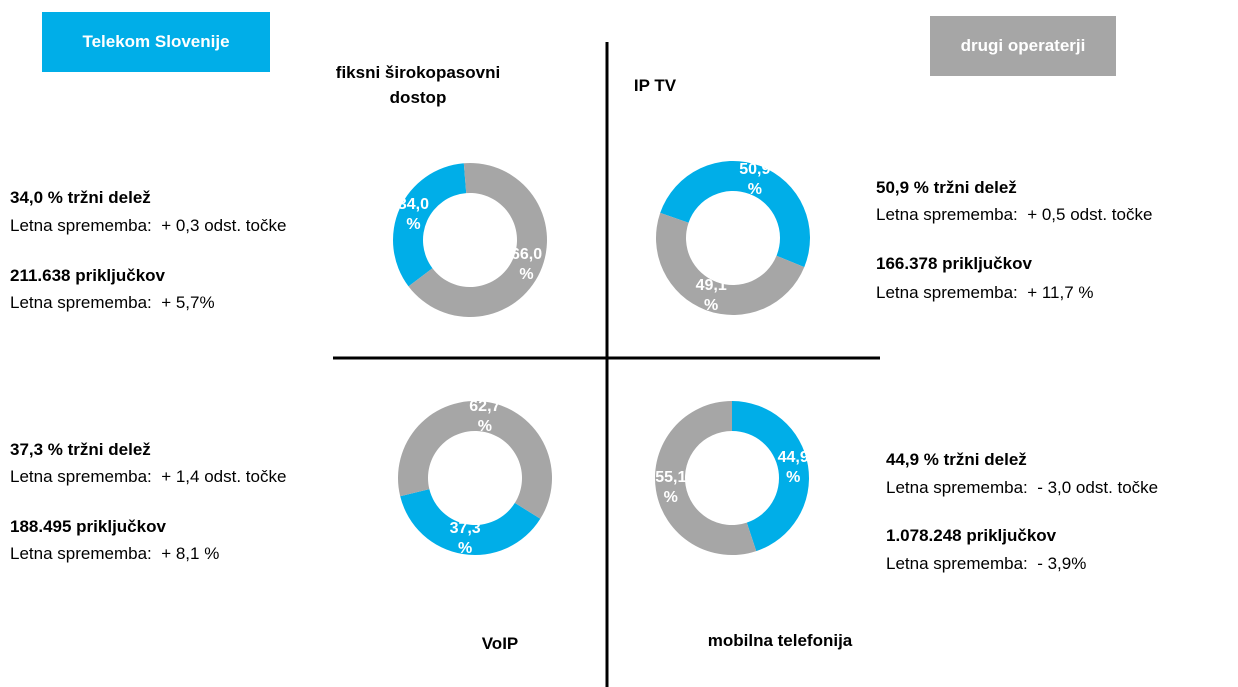 This screenshot has width=1238, height=687. Describe the element at coordinates (986, 563) in the screenshot. I see `annotation: Letna sprememba: - 3,9%` at that location.